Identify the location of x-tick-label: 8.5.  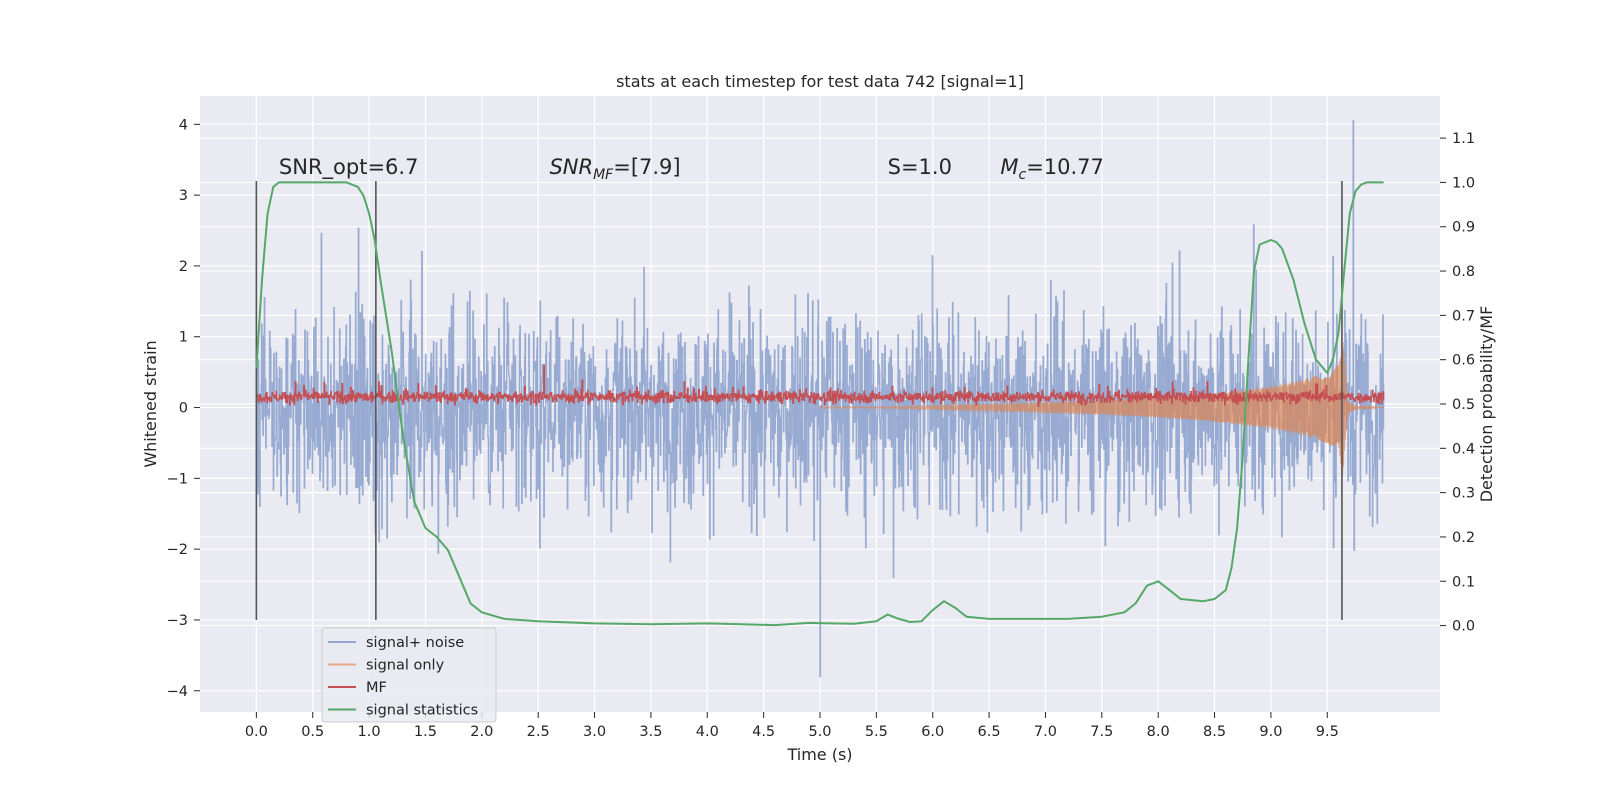
(1214, 732).